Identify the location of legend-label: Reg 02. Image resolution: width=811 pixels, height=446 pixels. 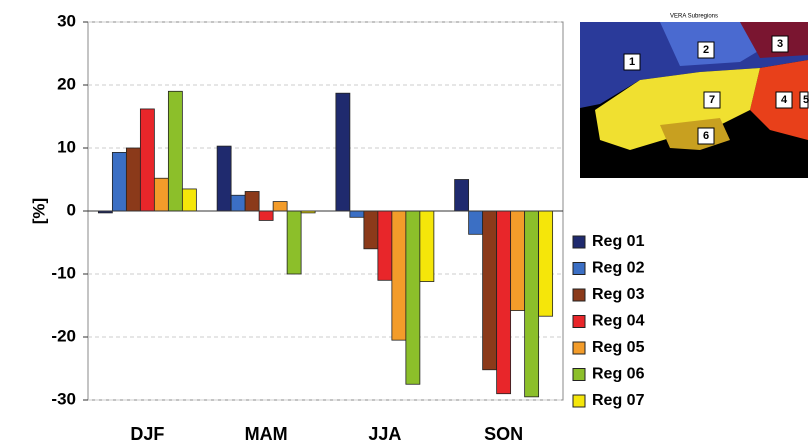
(618, 268).